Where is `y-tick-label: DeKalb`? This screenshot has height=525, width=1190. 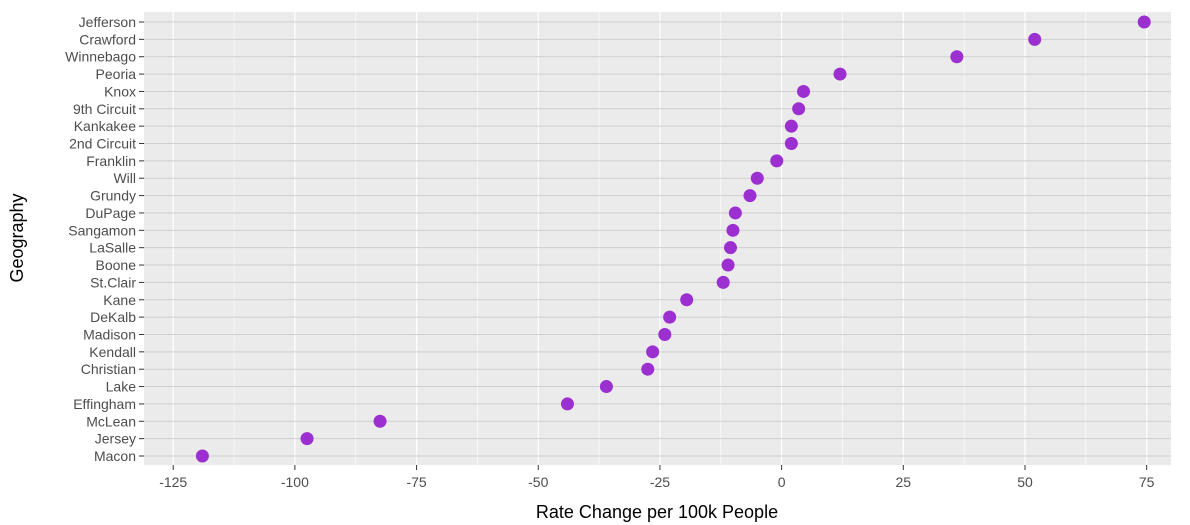
y-tick-label: DeKalb is located at coordinates (113, 317).